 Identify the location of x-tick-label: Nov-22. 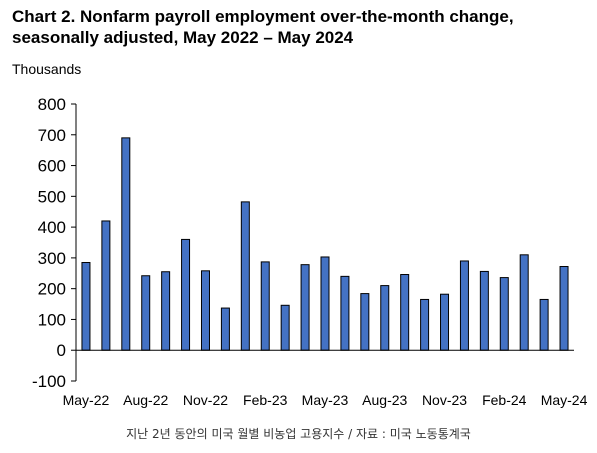
(205, 400).